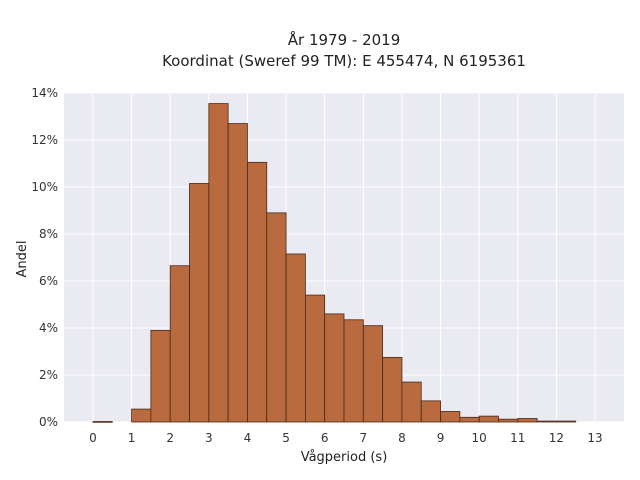 Image resolution: width=640 pixels, height=480 pixels. I want to click on y-tick-label: 2%, so click(48, 375).